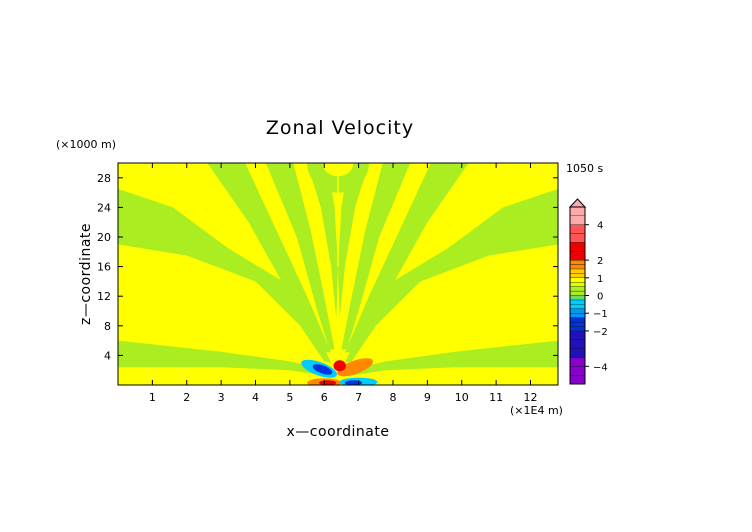 Image resolution: width=752 pixels, height=532 pixels. I want to click on anomaly-red-bottom, so click(328, 382).